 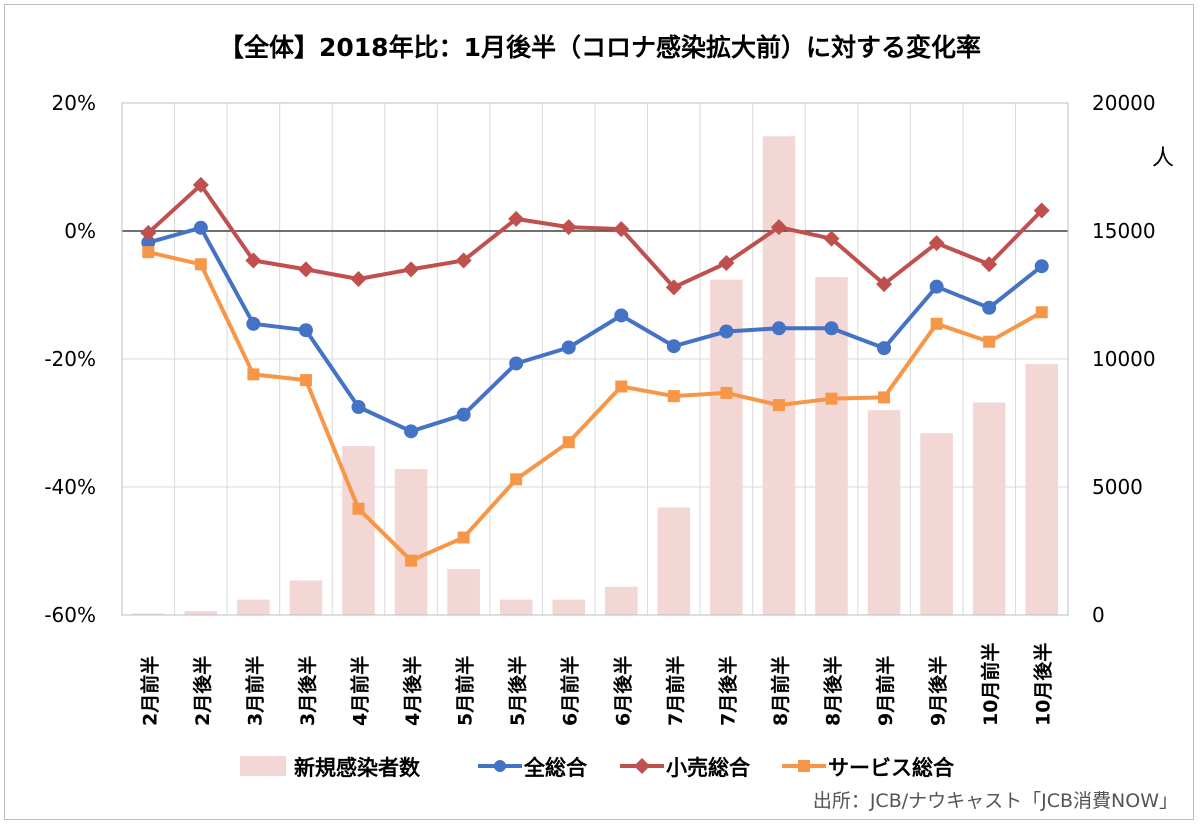 What do you see at coordinates (600, 47) in the screenshot?
I see `chart-title: 【全体】2018年比：1月後半（コロナ感染拡大前）に対する変化率` at bounding box center [600, 47].